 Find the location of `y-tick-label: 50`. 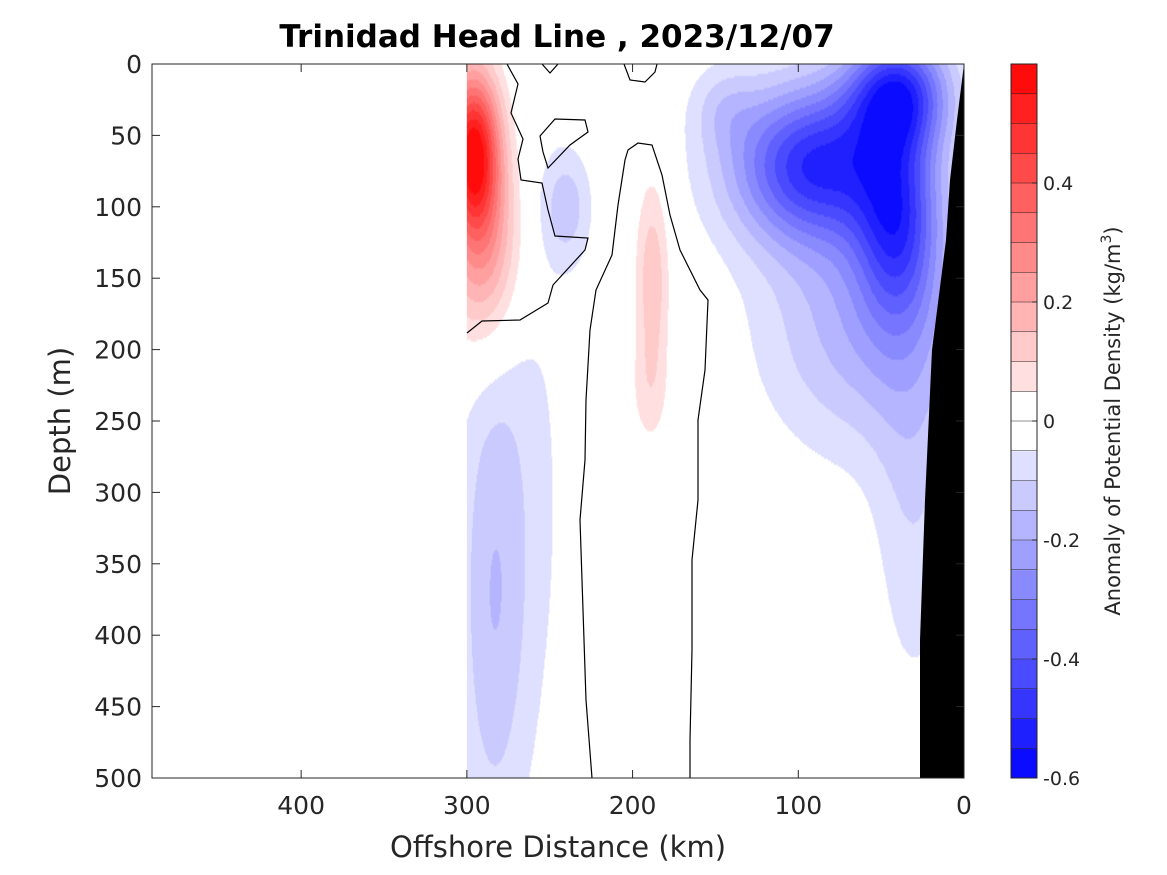

y-tick-label: 50 is located at coordinates (126, 135).